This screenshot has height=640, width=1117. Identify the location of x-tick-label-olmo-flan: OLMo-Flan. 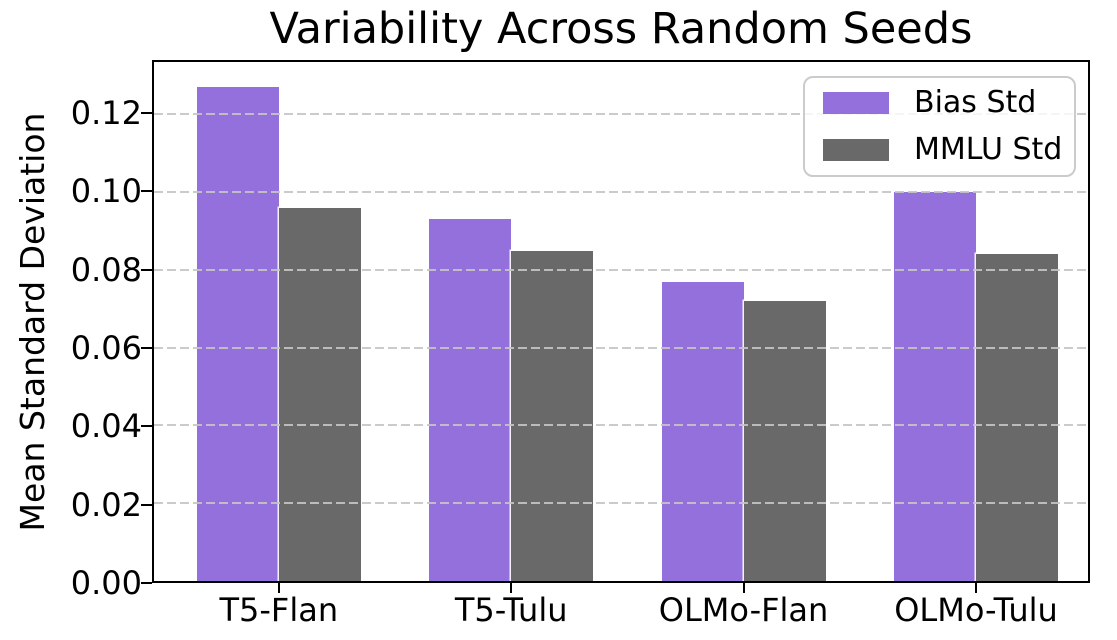
(743, 610).